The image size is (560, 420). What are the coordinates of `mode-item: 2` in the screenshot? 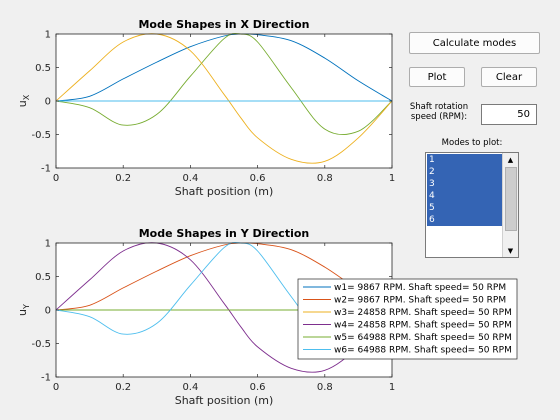 It's located at (465, 172).